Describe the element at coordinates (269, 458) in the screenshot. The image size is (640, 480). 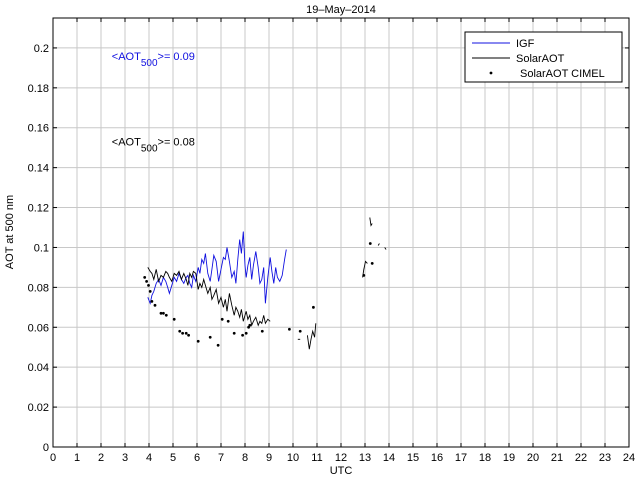
I see `x-tick-label: 9` at that location.